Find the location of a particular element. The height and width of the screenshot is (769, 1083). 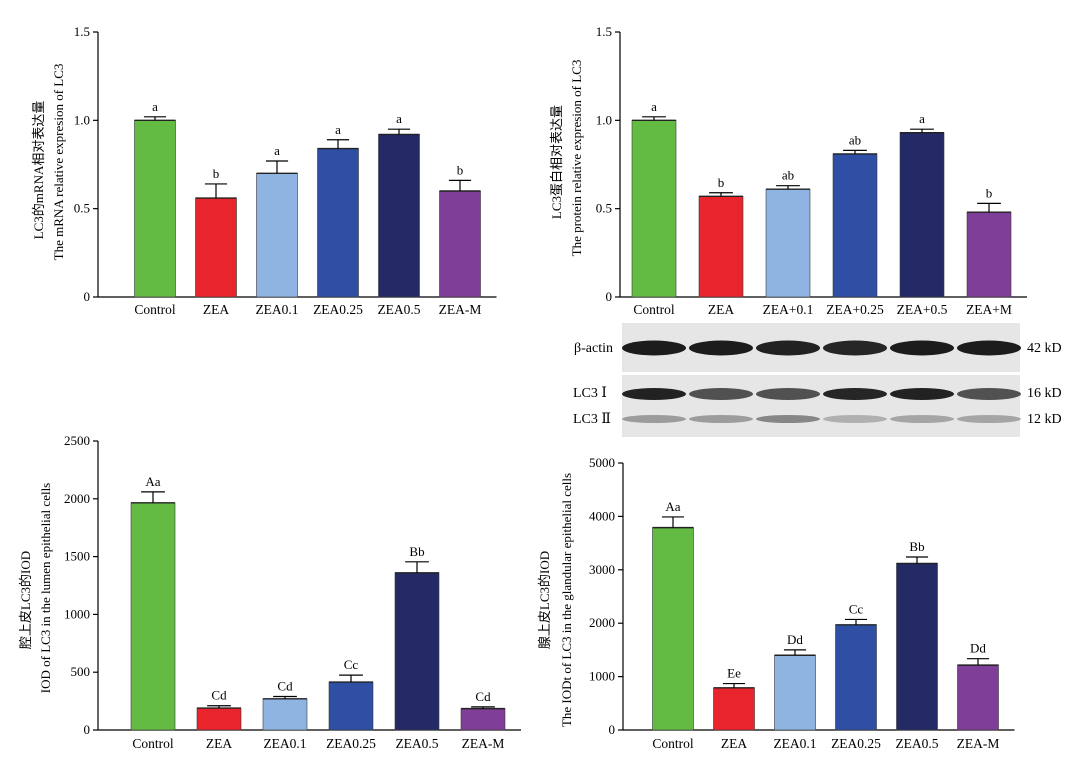

blot-label-lc3-i: LC3 Ⅰ is located at coordinates (590, 393).